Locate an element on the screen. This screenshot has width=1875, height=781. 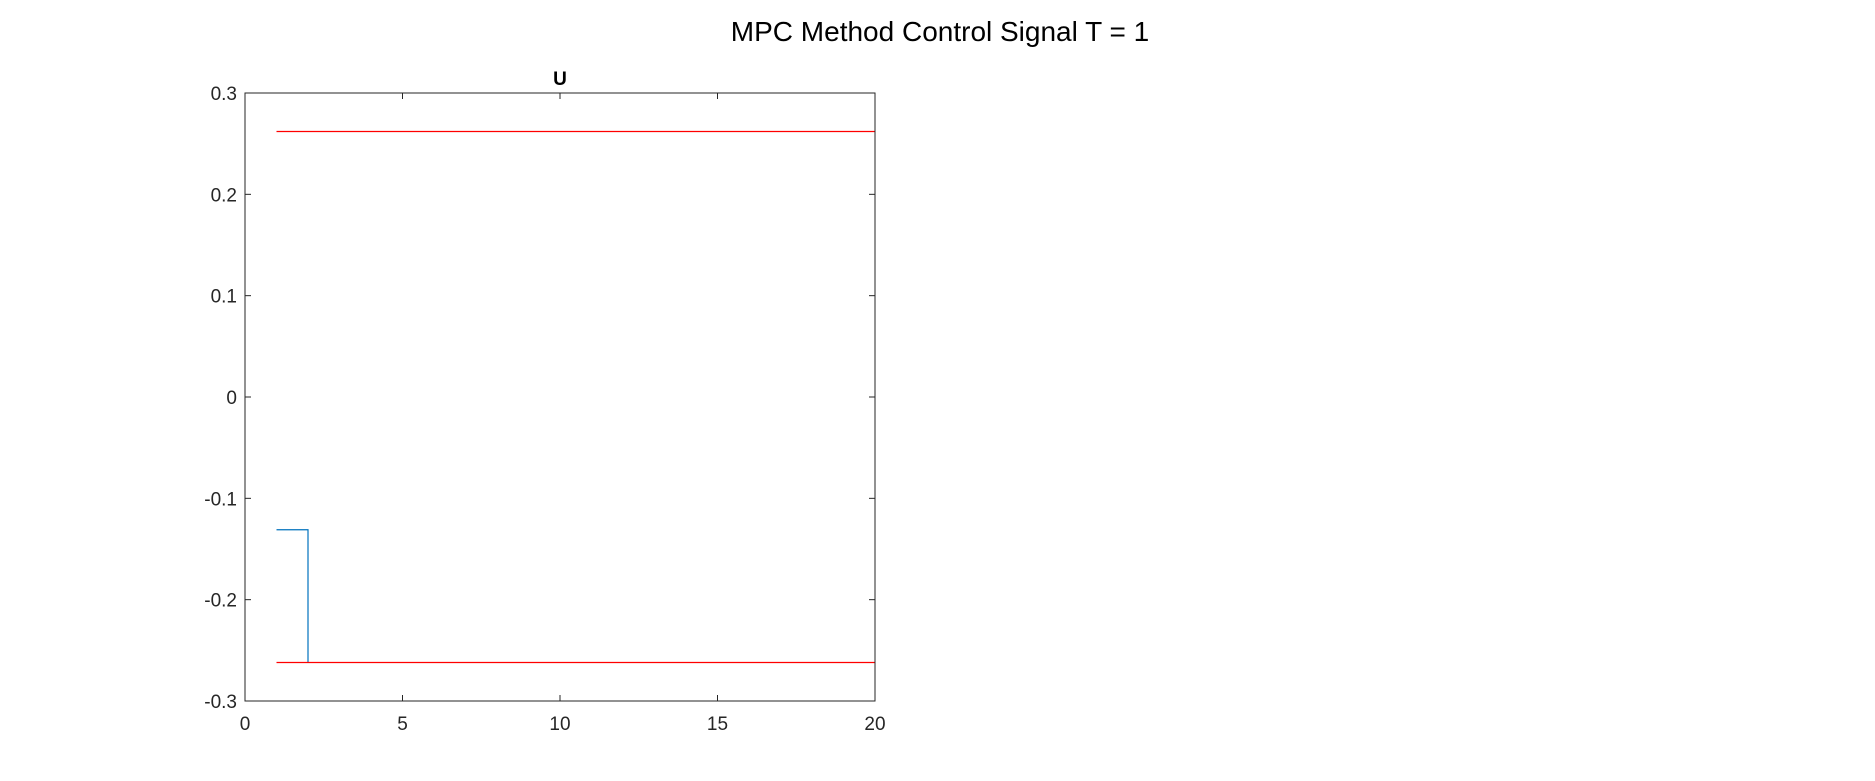
y-tick-label: 0 is located at coordinates (231, 398).